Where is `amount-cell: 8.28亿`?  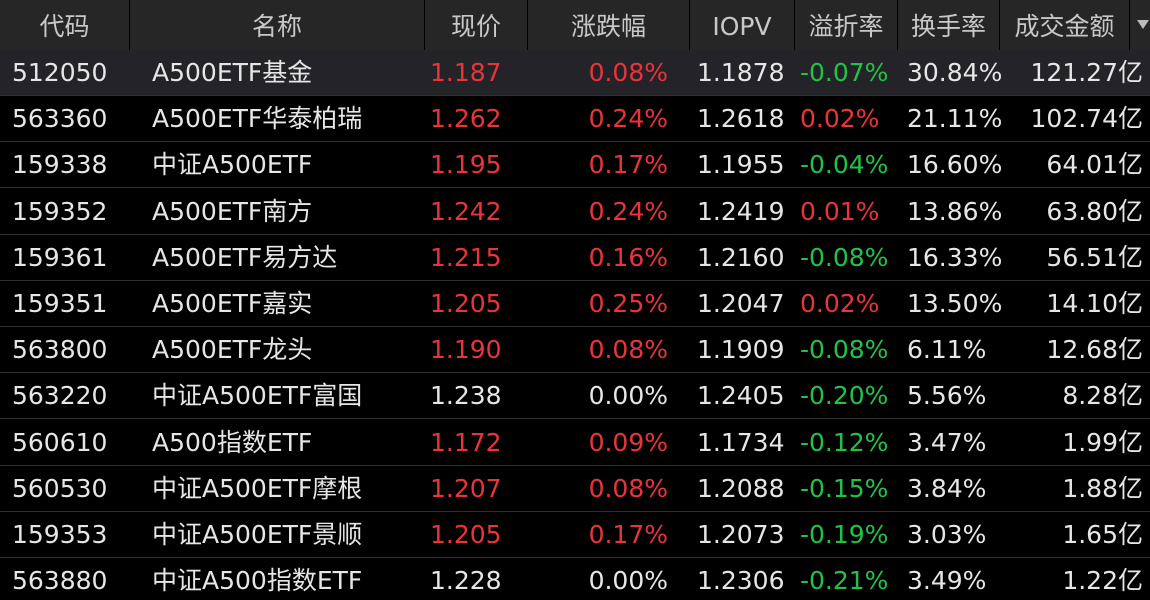
amount-cell: 8.28亿 is located at coordinates (1102, 396).